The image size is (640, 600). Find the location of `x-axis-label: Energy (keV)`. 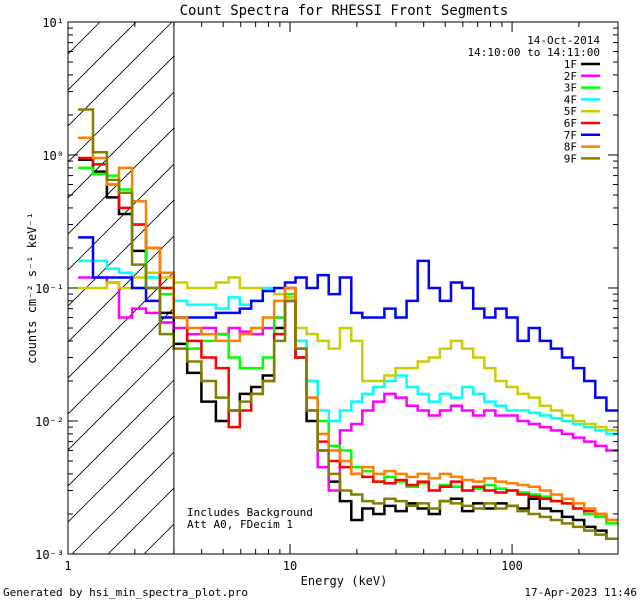

x-axis-label: Energy (keV) is located at coordinates (344, 581).